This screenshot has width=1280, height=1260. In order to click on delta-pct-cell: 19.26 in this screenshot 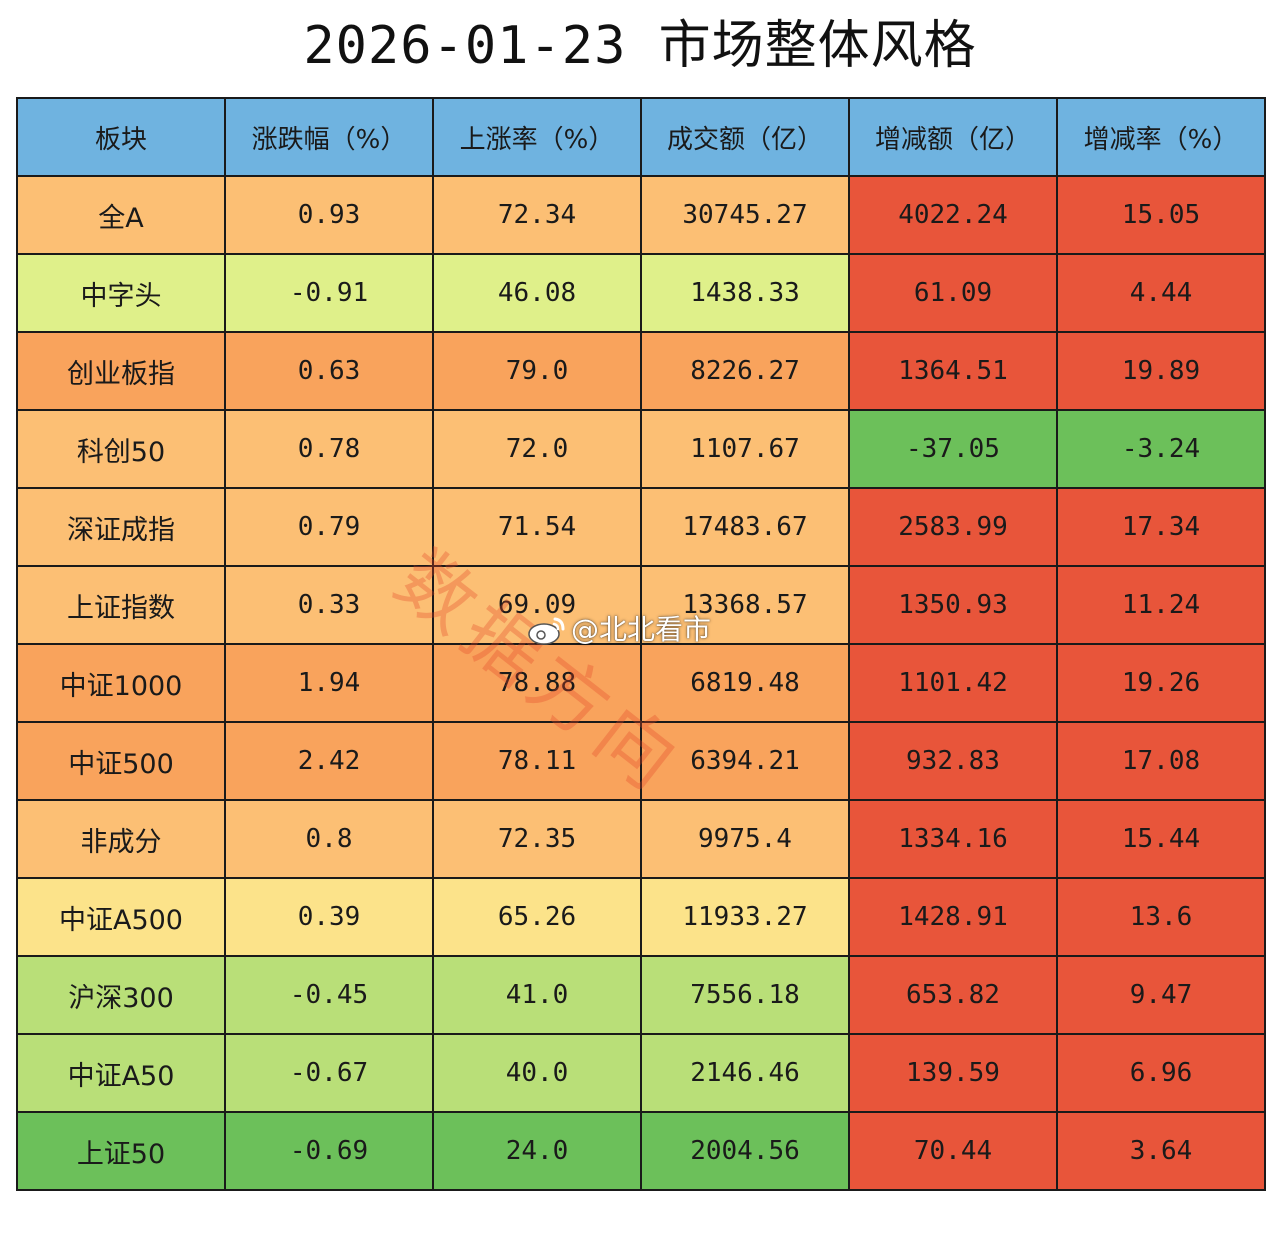, I will do `click(1161, 683)`.